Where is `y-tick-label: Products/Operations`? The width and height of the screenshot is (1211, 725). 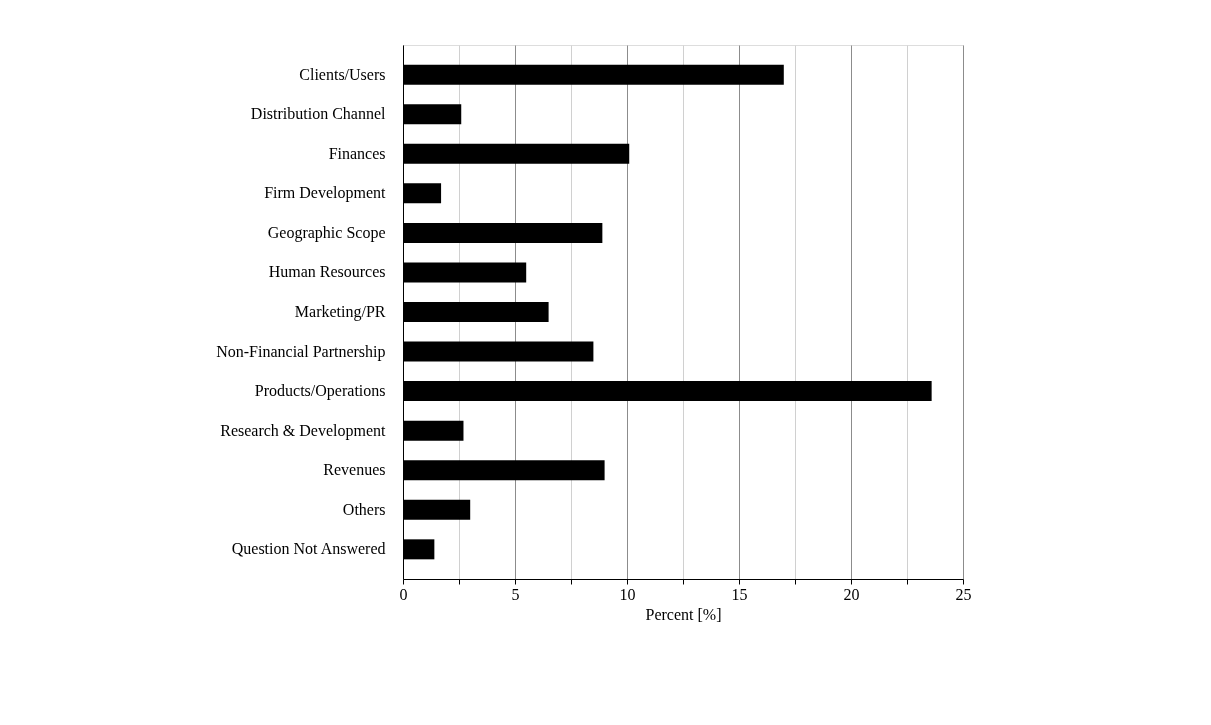 y-tick-label: Products/Operations is located at coordinates (320, 391).